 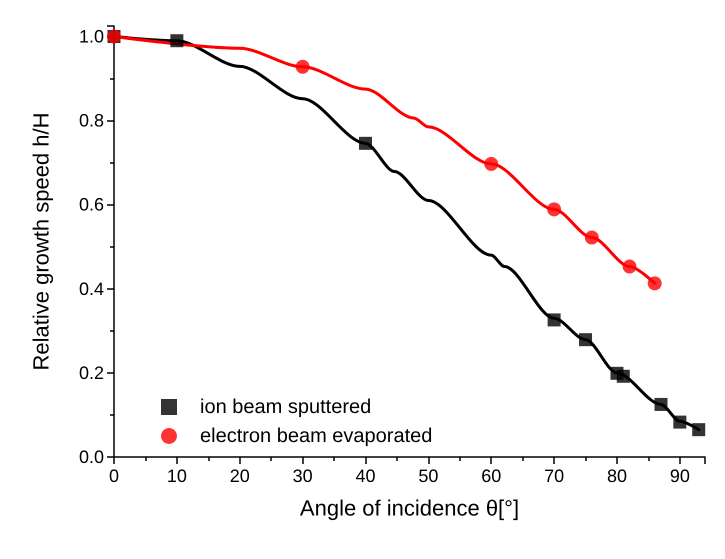 What do you see at coordinates (91, 204) in the screenshot?
I see `y-tick-label: 0.6` at bounding box center [91, 204].